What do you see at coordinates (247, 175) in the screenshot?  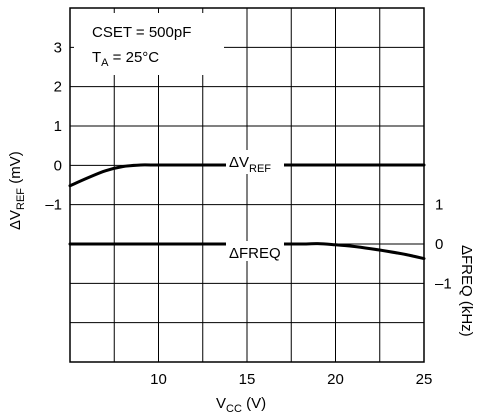 I see `series-line-vref` at bounding box center [247, 175].